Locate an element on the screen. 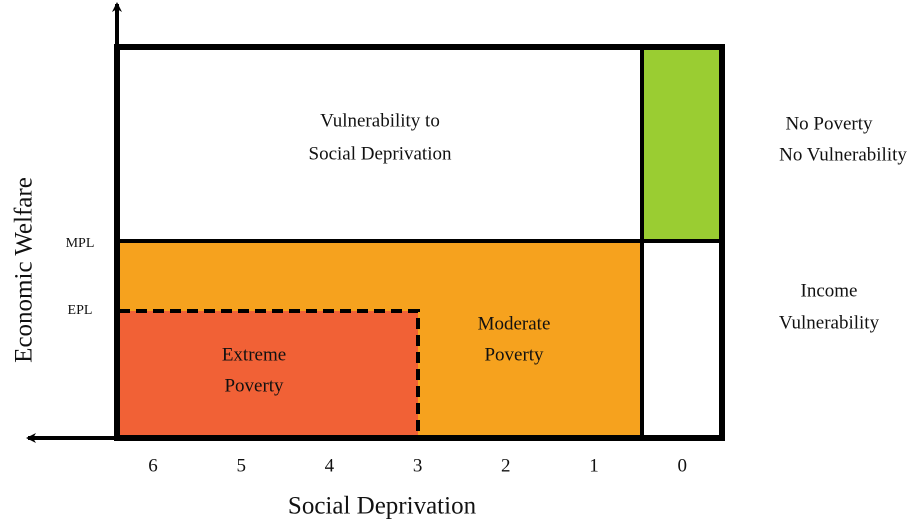 Image resolution: width=916 pixels, height=525 pixels. x-tick-label: 0 is located at coordinates (682, 465).